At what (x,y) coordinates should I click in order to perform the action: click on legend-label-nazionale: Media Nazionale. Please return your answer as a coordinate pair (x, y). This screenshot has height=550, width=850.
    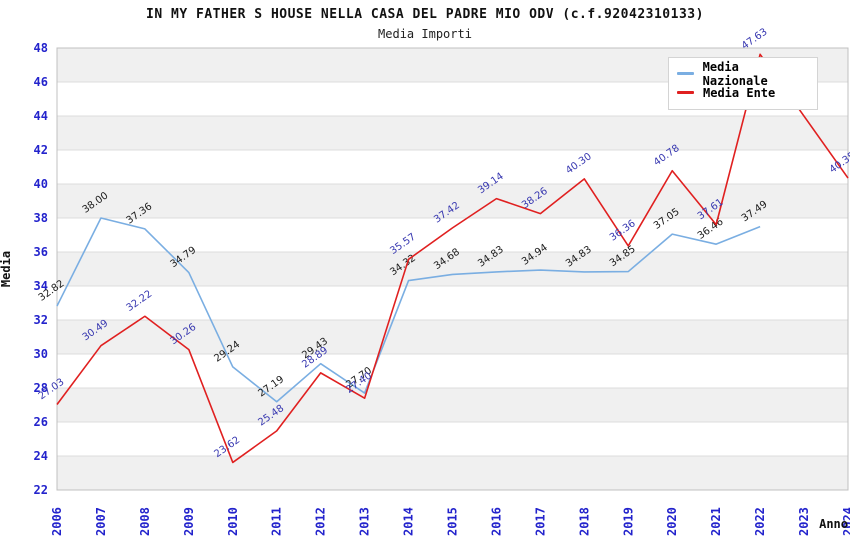
    Looking at the image, I should click on (735, 73).